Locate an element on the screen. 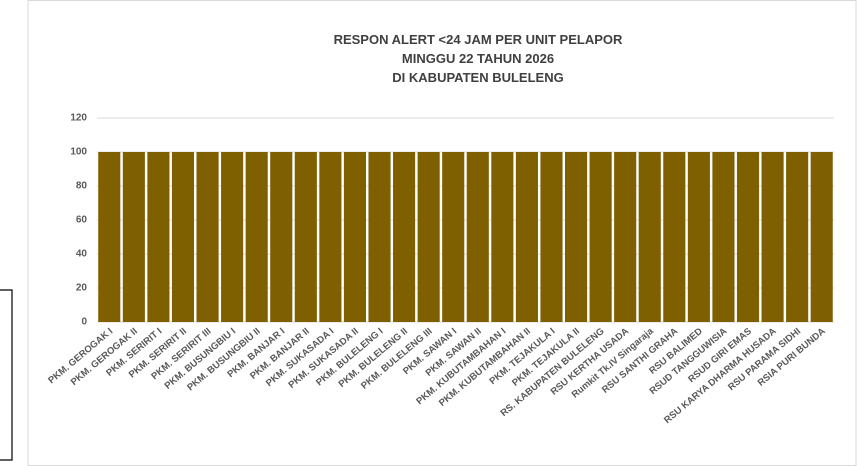  y-tick-label: 60 is located at coordinates (82, 220).